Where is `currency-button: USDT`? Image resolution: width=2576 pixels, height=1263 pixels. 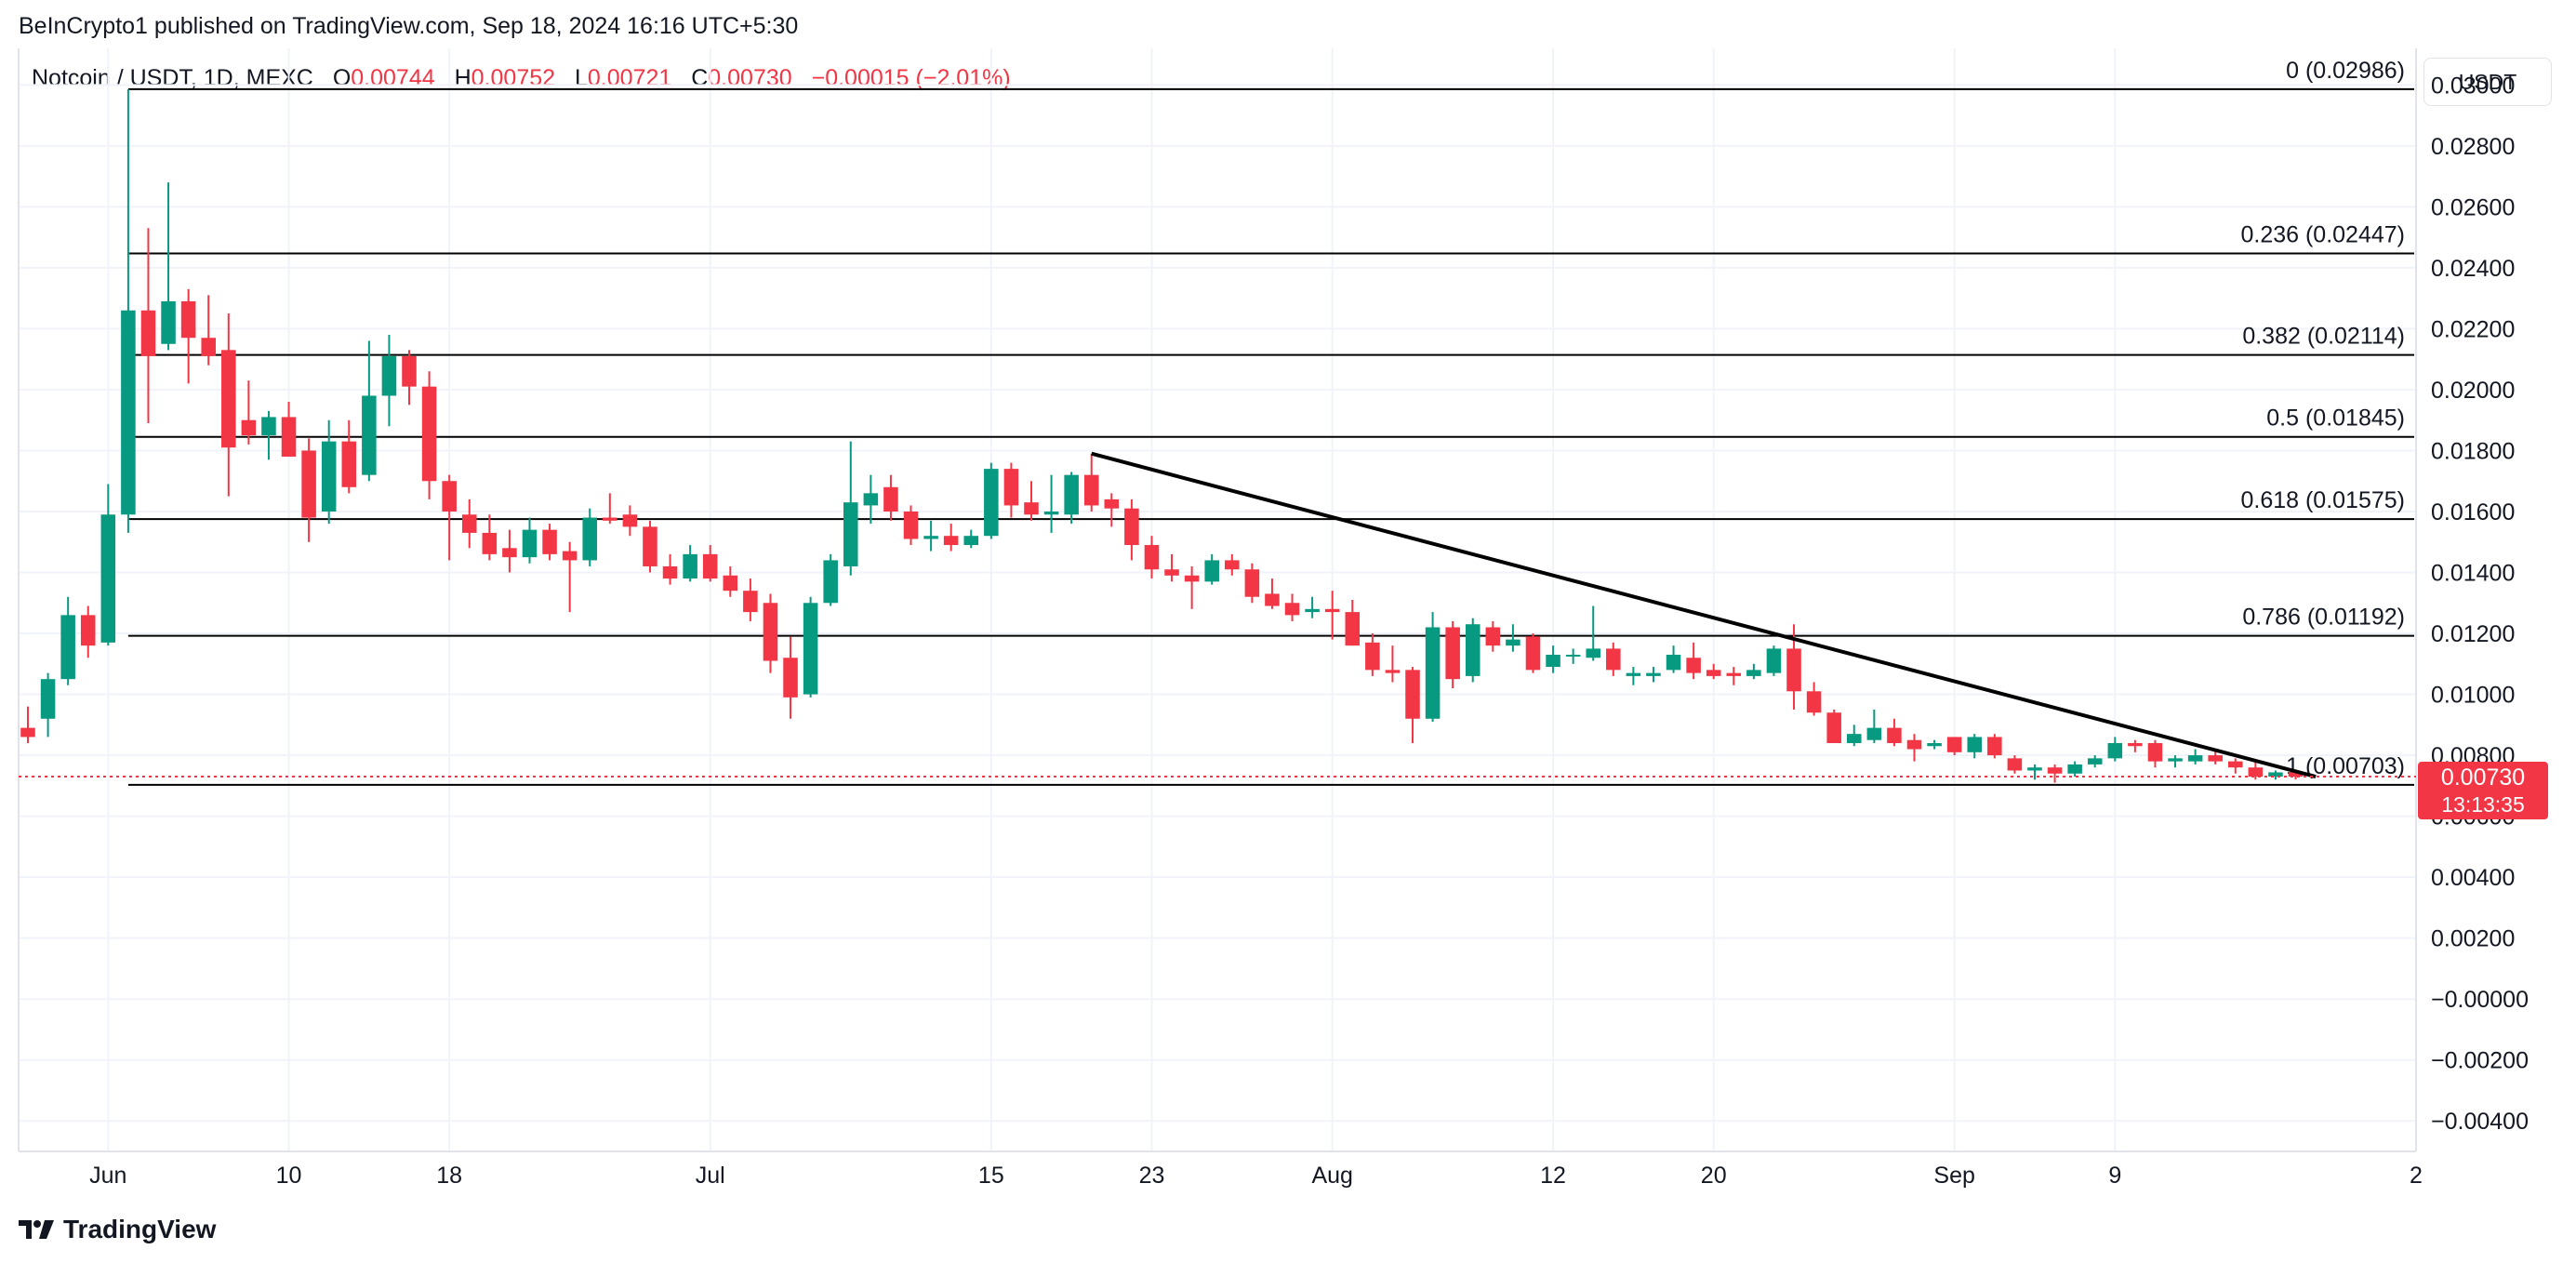
currency-button: USDT is located at coordinates (2487, 82).